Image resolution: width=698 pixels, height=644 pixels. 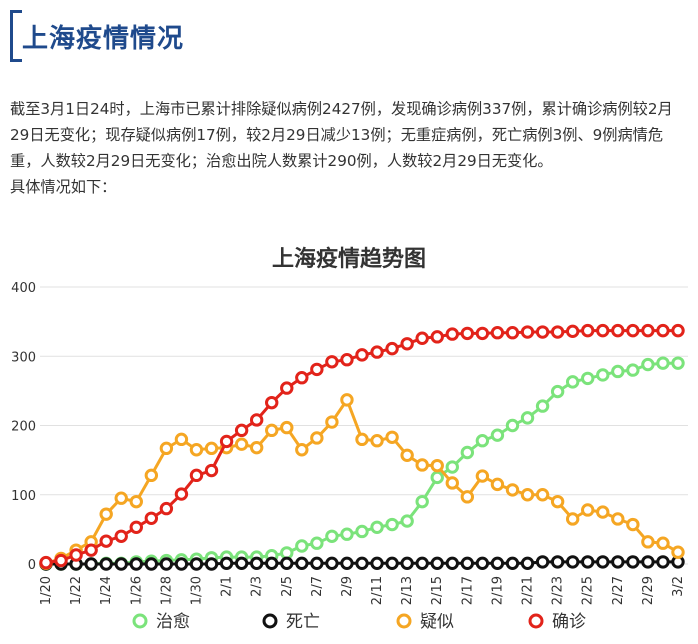 I want to click on legend-item: 疑似, so click(x=425, y=622).